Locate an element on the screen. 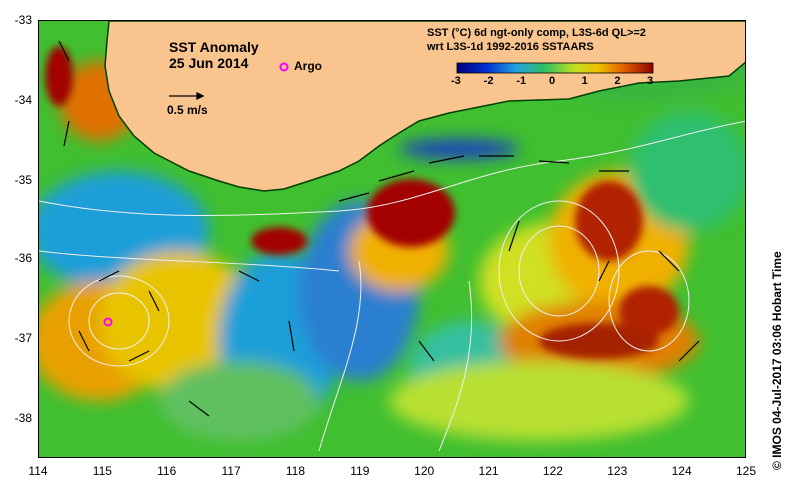  x-tick-label: 125 is located at coordinates (746, 471).